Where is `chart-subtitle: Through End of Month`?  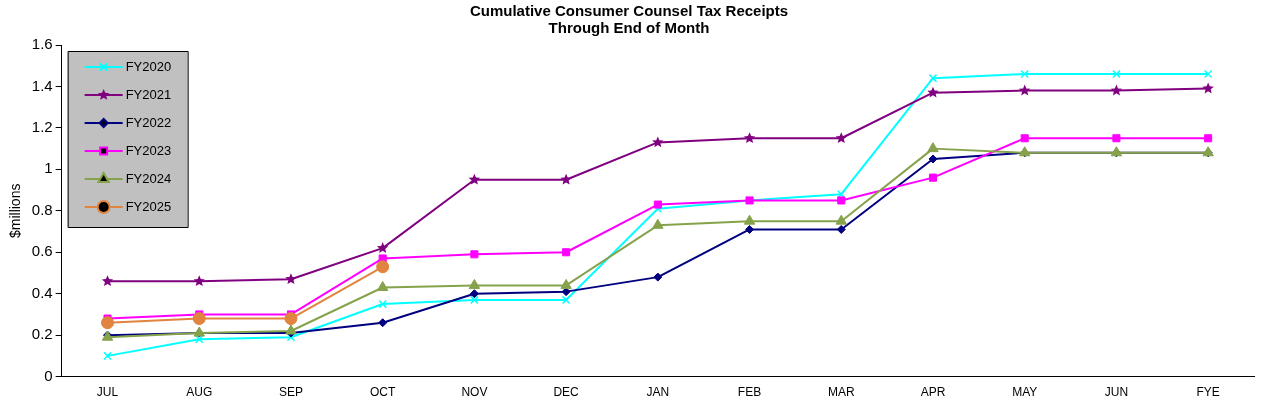 chart-subtitle: Through End of Month is located at coordinates (629, 27).